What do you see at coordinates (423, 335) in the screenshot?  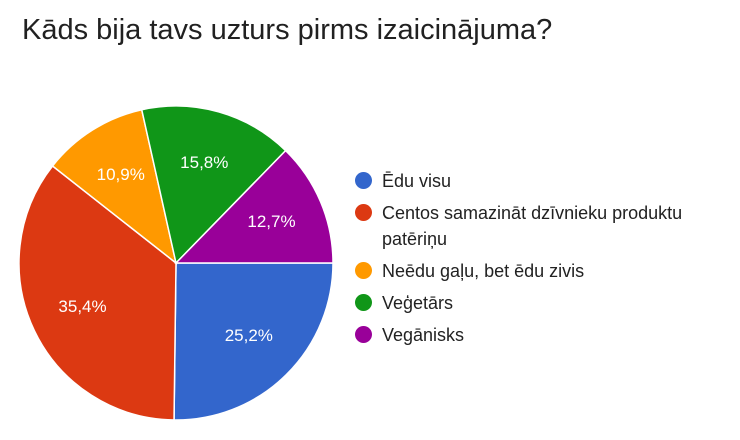 I see `legend-label: Vegānisks` at bounding box center [423, 335].